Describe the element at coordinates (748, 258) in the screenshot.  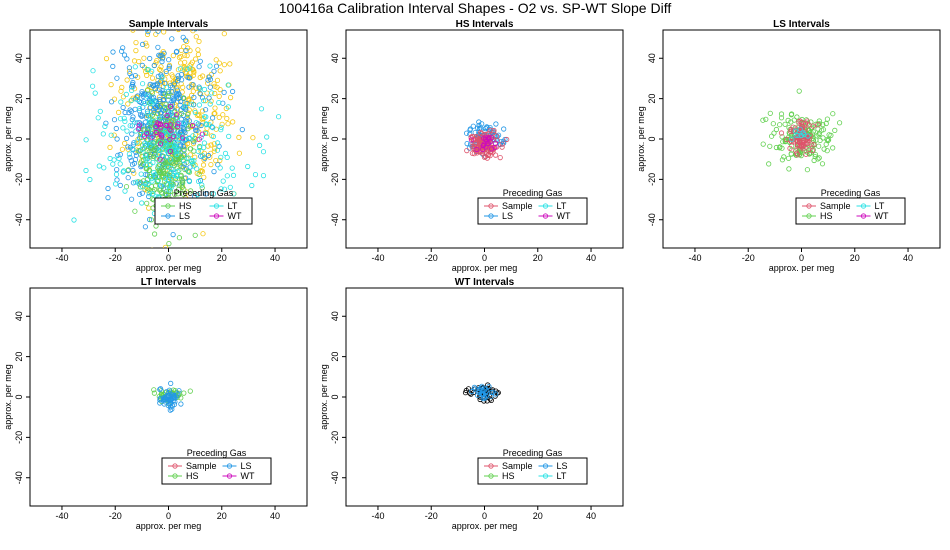
I see `x-tick-label: -20` at that location.